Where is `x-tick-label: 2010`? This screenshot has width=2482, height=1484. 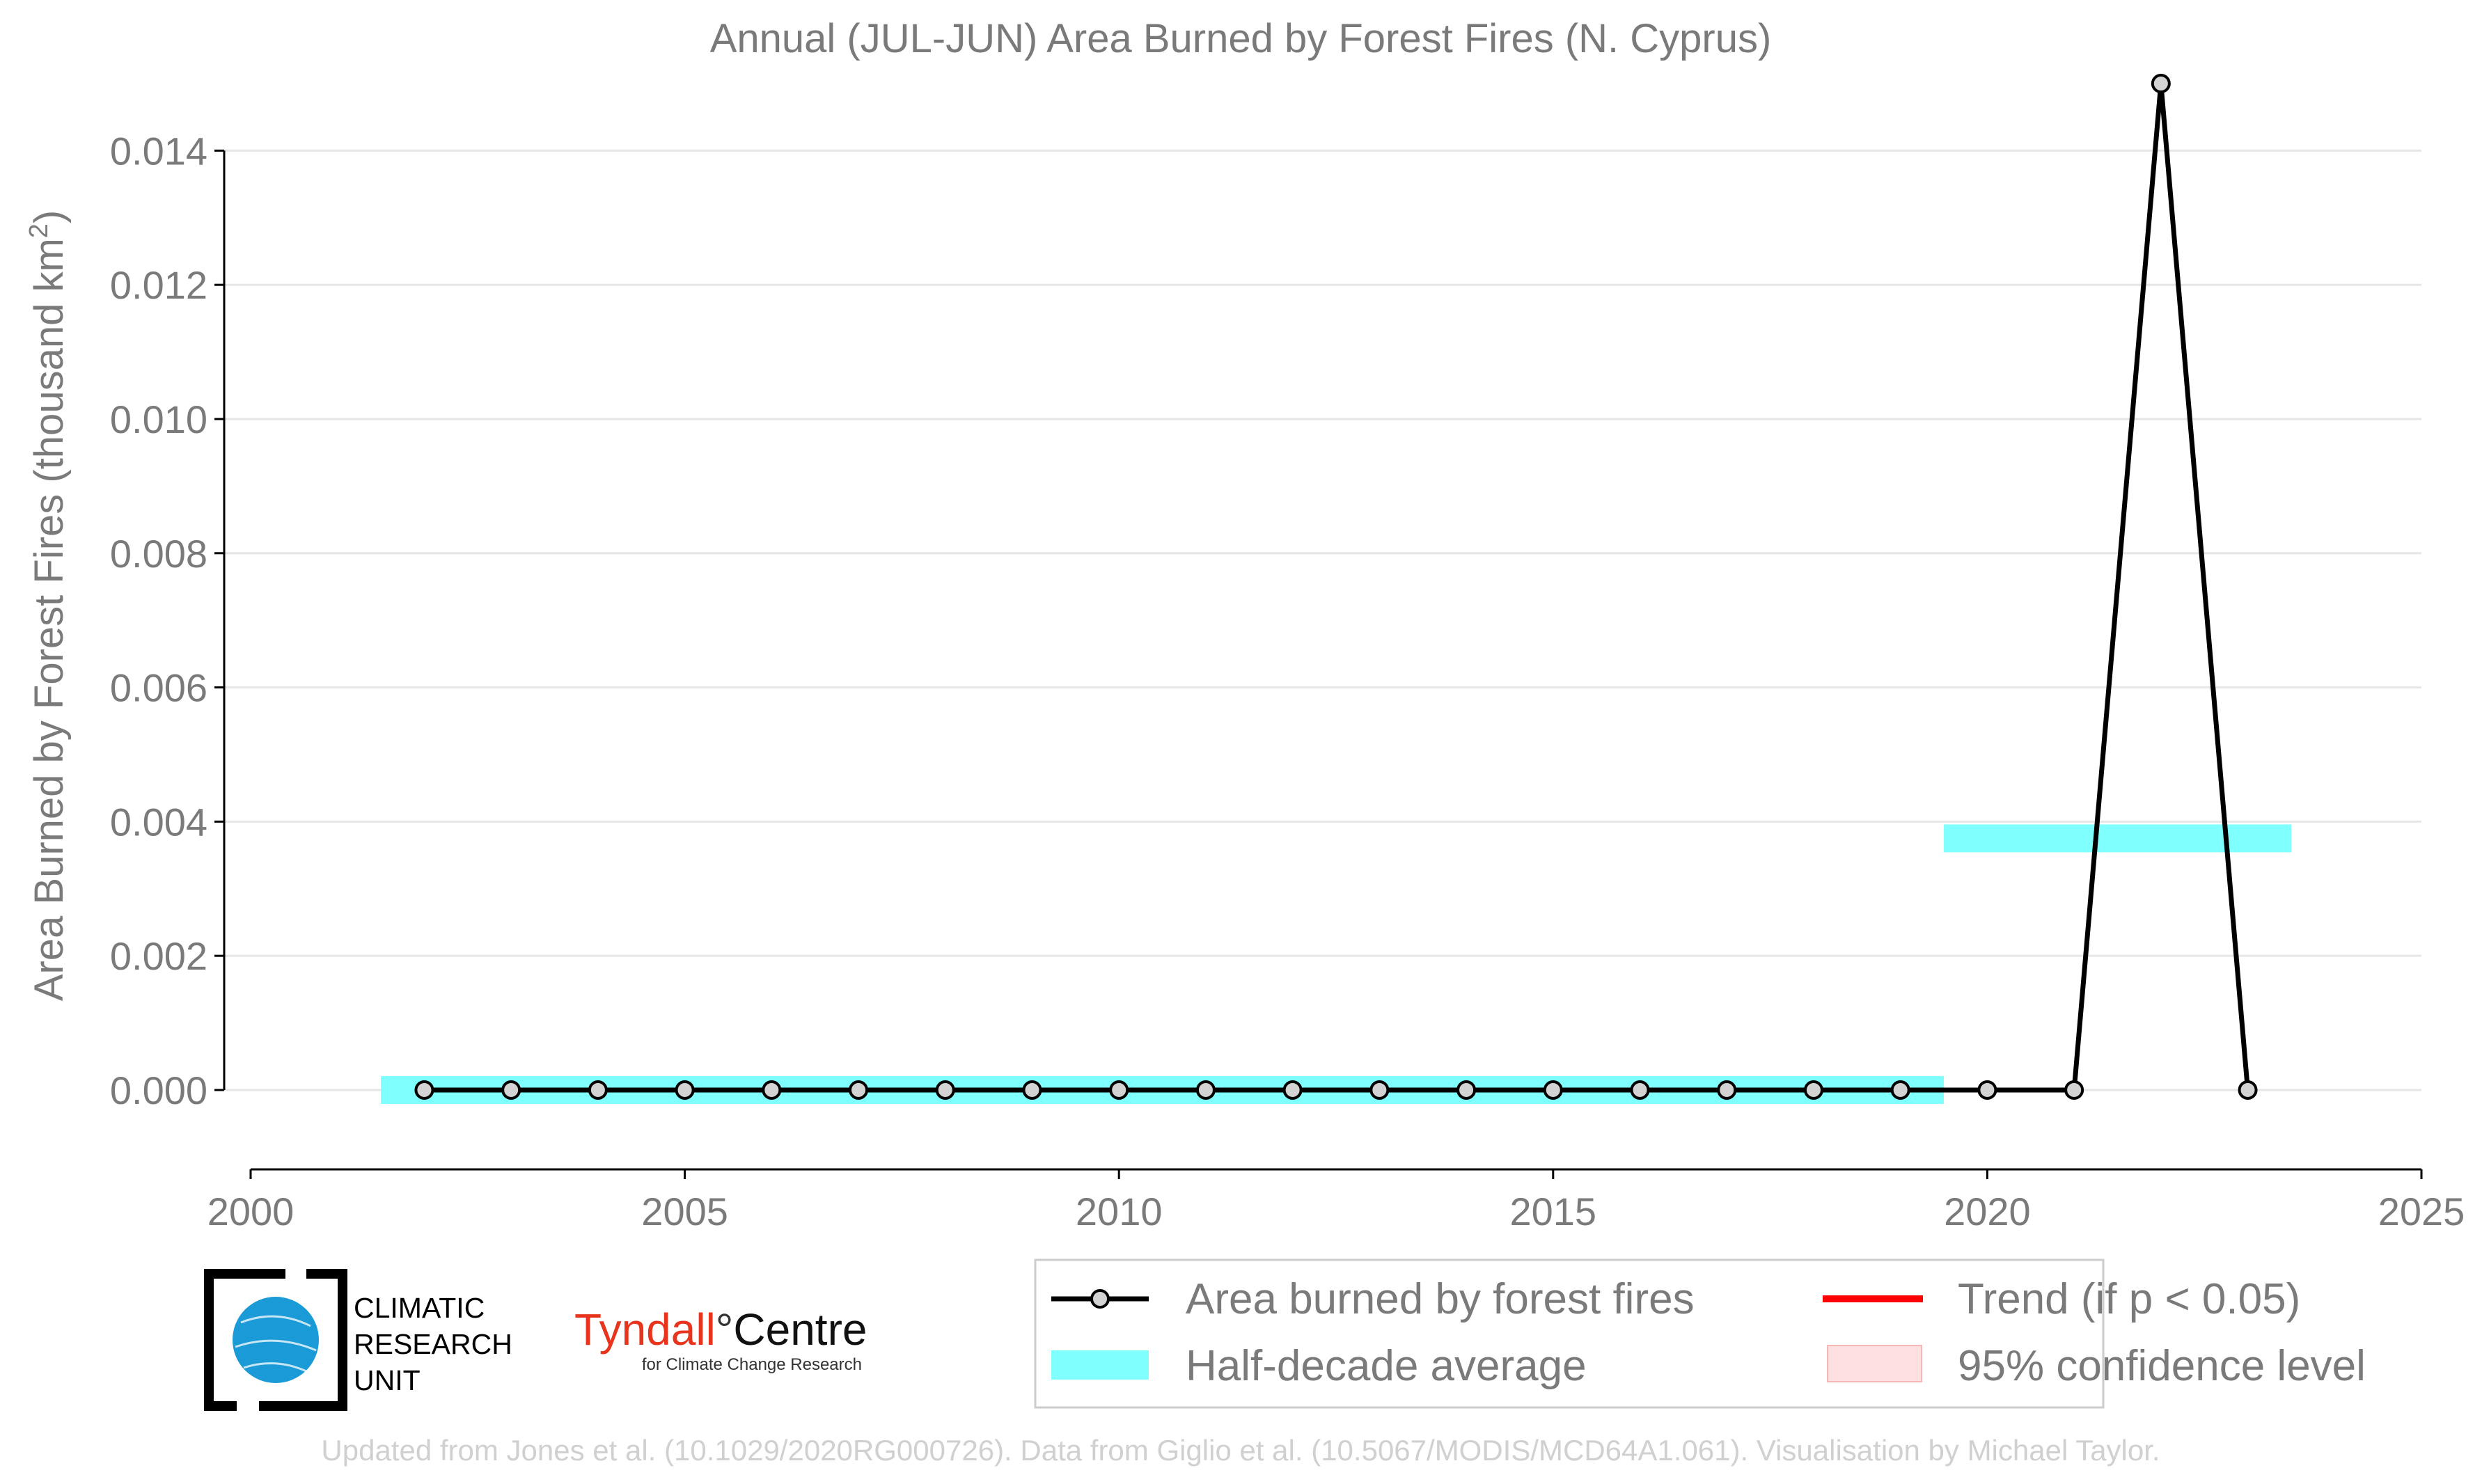
x-tick-label: 2010 is located at coordinates (1119, 1211).